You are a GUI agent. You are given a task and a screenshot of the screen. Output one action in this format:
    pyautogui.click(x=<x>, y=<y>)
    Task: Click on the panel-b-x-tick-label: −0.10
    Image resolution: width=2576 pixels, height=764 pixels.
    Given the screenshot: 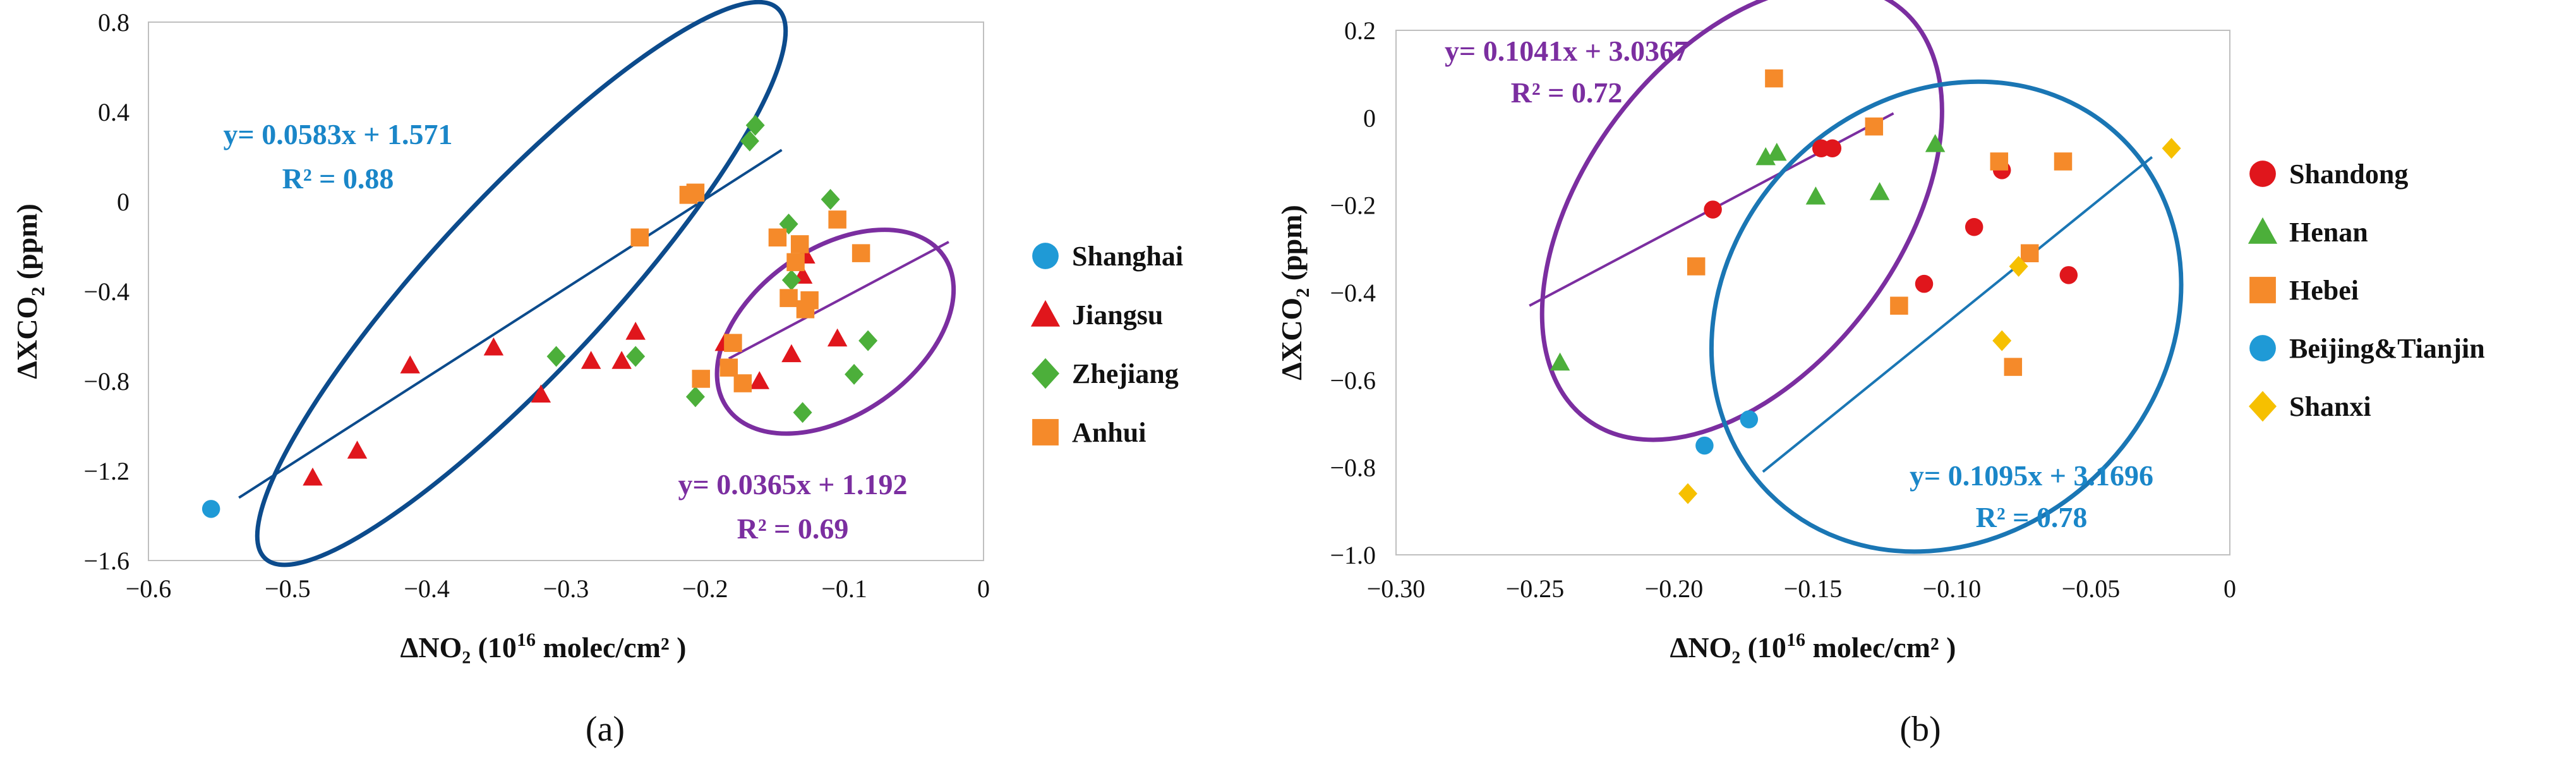 What is the action you would take?
    pyautogui.click(x=1952, y=588)
    